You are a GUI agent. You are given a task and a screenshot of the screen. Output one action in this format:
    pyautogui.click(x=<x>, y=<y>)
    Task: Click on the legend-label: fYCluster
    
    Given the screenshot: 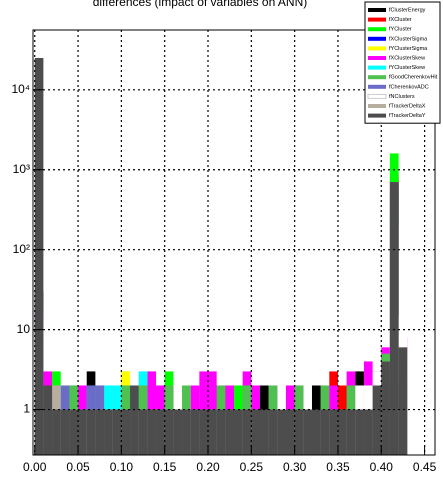 What is the action you would take?
    pyautogui.click(x=400, y=30)
    